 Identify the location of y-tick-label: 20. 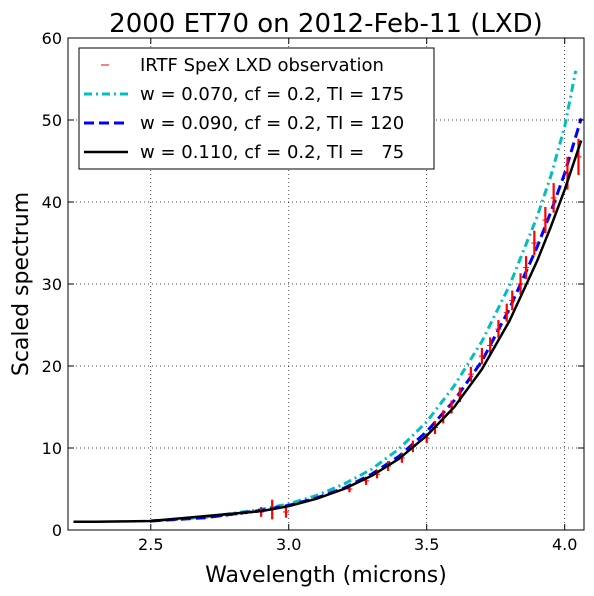
(52, 366).